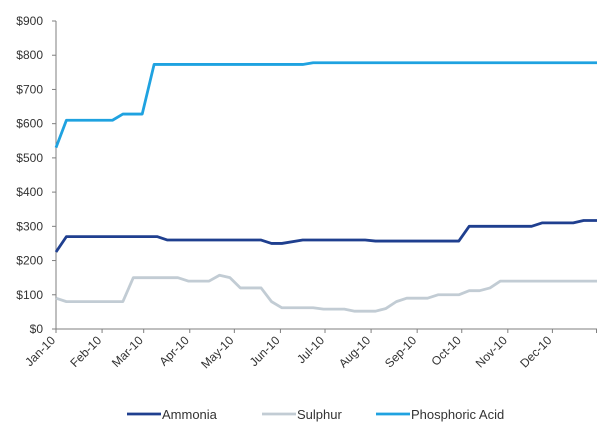 Image resolution: width=597 pixels, height=422 pixels. What do you see at coordinates (217, 352) in the screenshot?
I see `x-tick-label: May-10` at bounding box center [217, 352].